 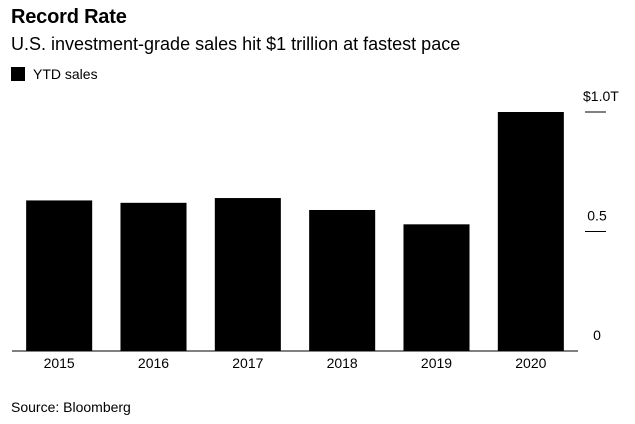 I want to click on y-tick-label: 0.5, so click(x=597, y=216).